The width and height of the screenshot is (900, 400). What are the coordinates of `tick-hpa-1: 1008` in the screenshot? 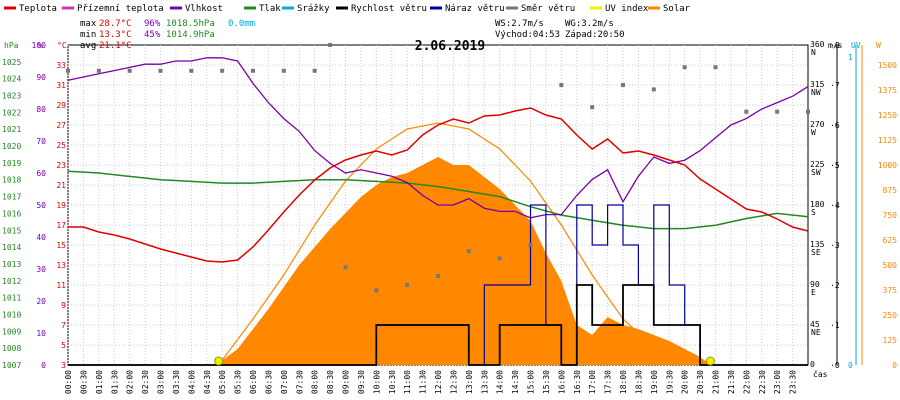 It's located at (11, 348).